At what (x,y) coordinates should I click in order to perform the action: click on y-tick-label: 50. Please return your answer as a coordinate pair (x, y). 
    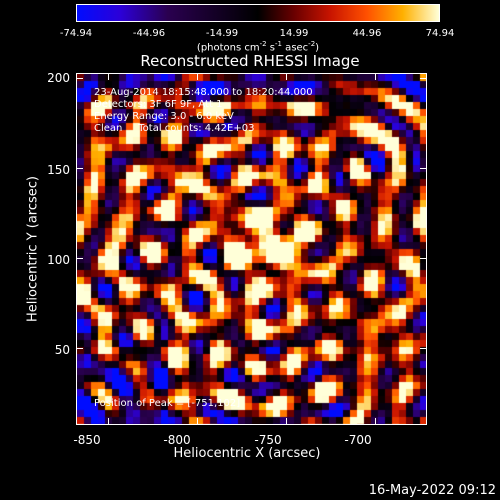
    Looking at the image, I should click on (62, 350).